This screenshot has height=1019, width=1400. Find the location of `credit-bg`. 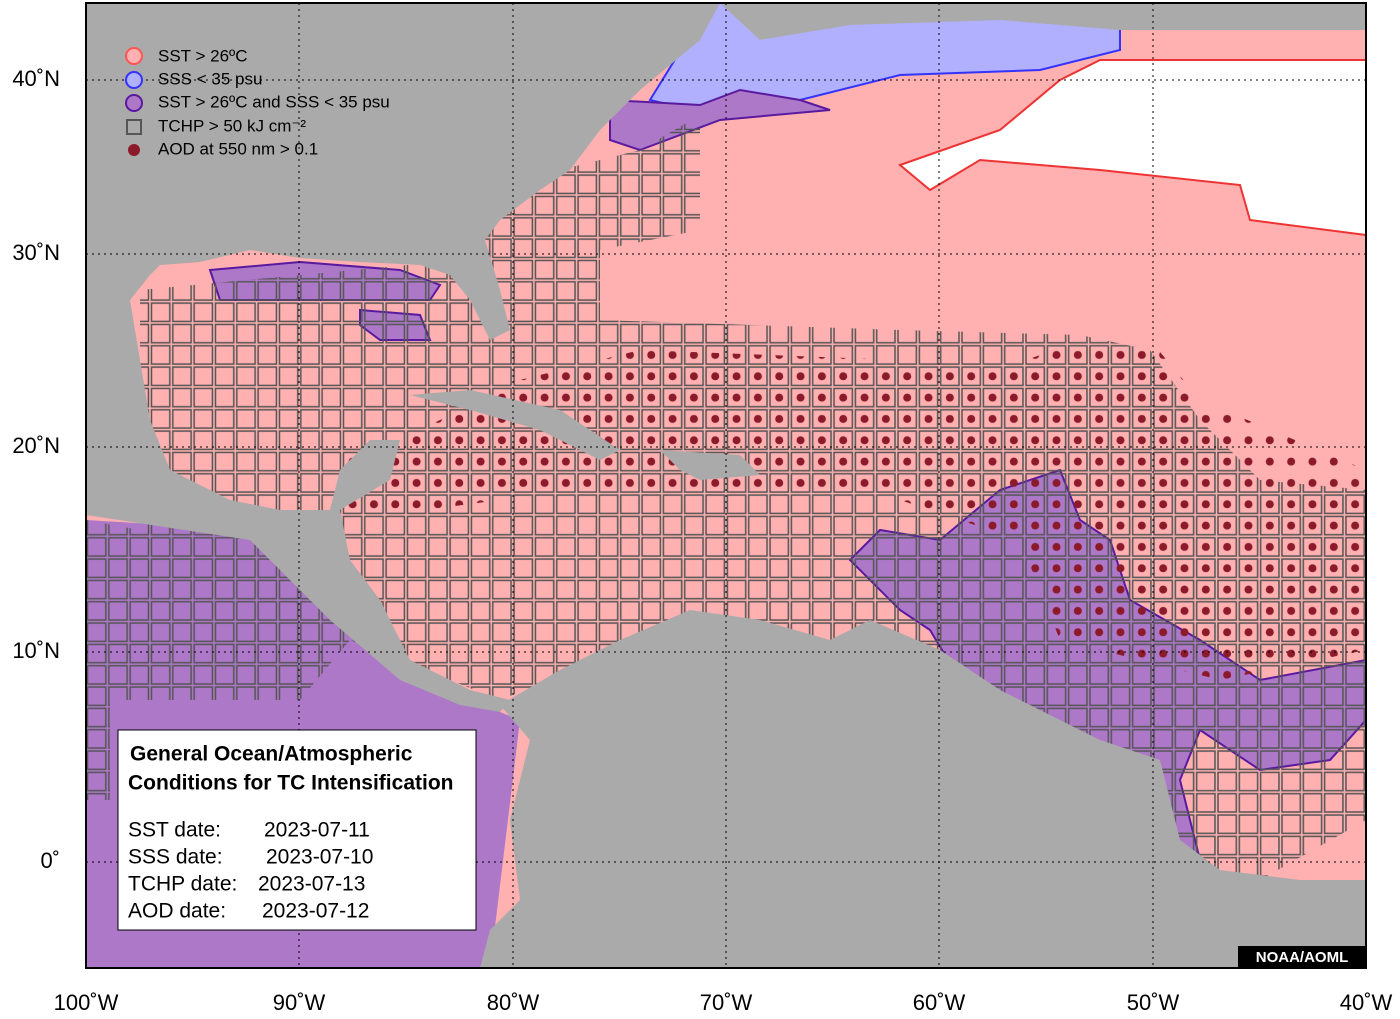

credit-bg is located at coordinates (1302, 957).